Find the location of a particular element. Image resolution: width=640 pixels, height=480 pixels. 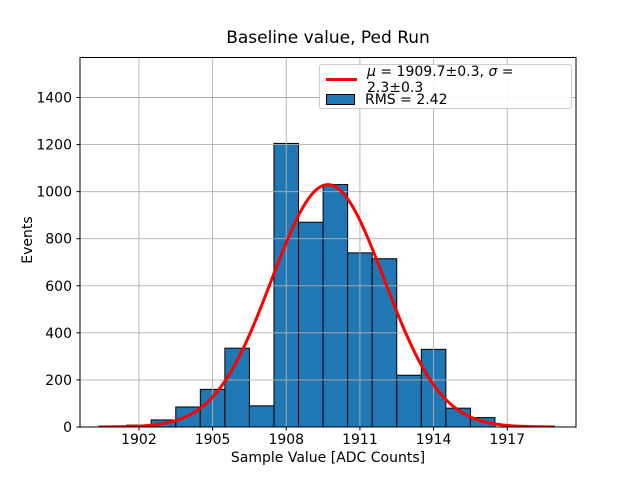

legend-fit-label: μ = 1909.7±0.3, σ = 2.3±0.3 is located at coordinates (465, 80).